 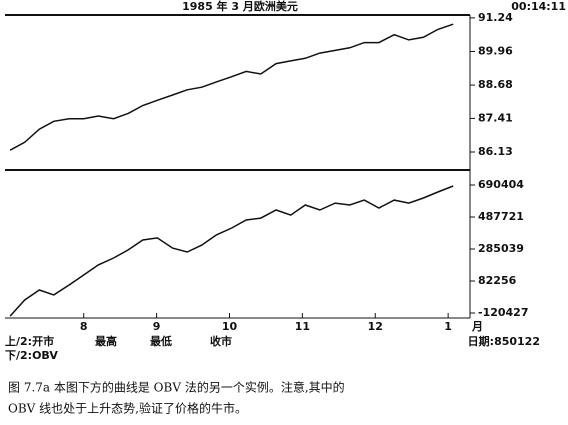 What do you see at coordinates (501, 184) in the screenshot?
I see `y-tick-label: 690404` at bounding box center [501, 184].